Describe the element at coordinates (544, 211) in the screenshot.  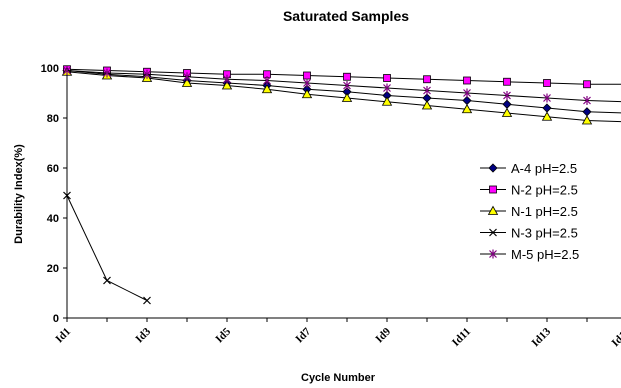
I see `legend-label: N-1 pH=2.5` at that location.